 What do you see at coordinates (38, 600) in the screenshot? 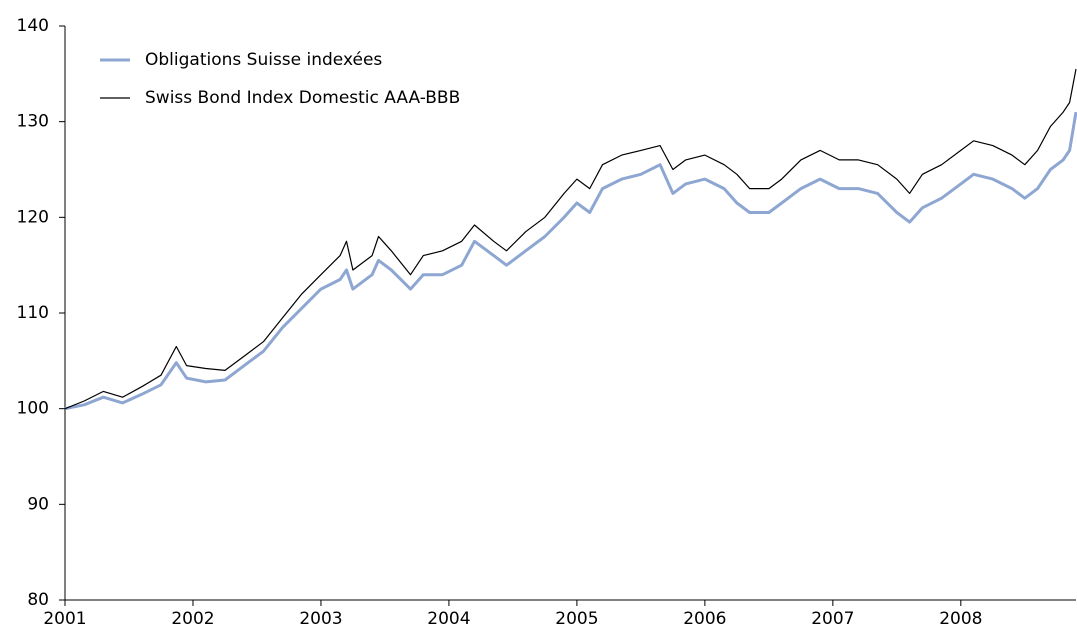
I see `y-tick-label: 80` at bounding box center [38, 600].